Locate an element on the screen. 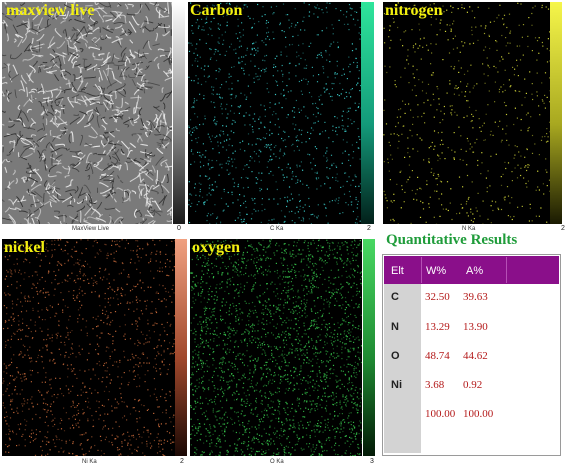  results-title: Quantitative Results is located at coordinates (452, 240).